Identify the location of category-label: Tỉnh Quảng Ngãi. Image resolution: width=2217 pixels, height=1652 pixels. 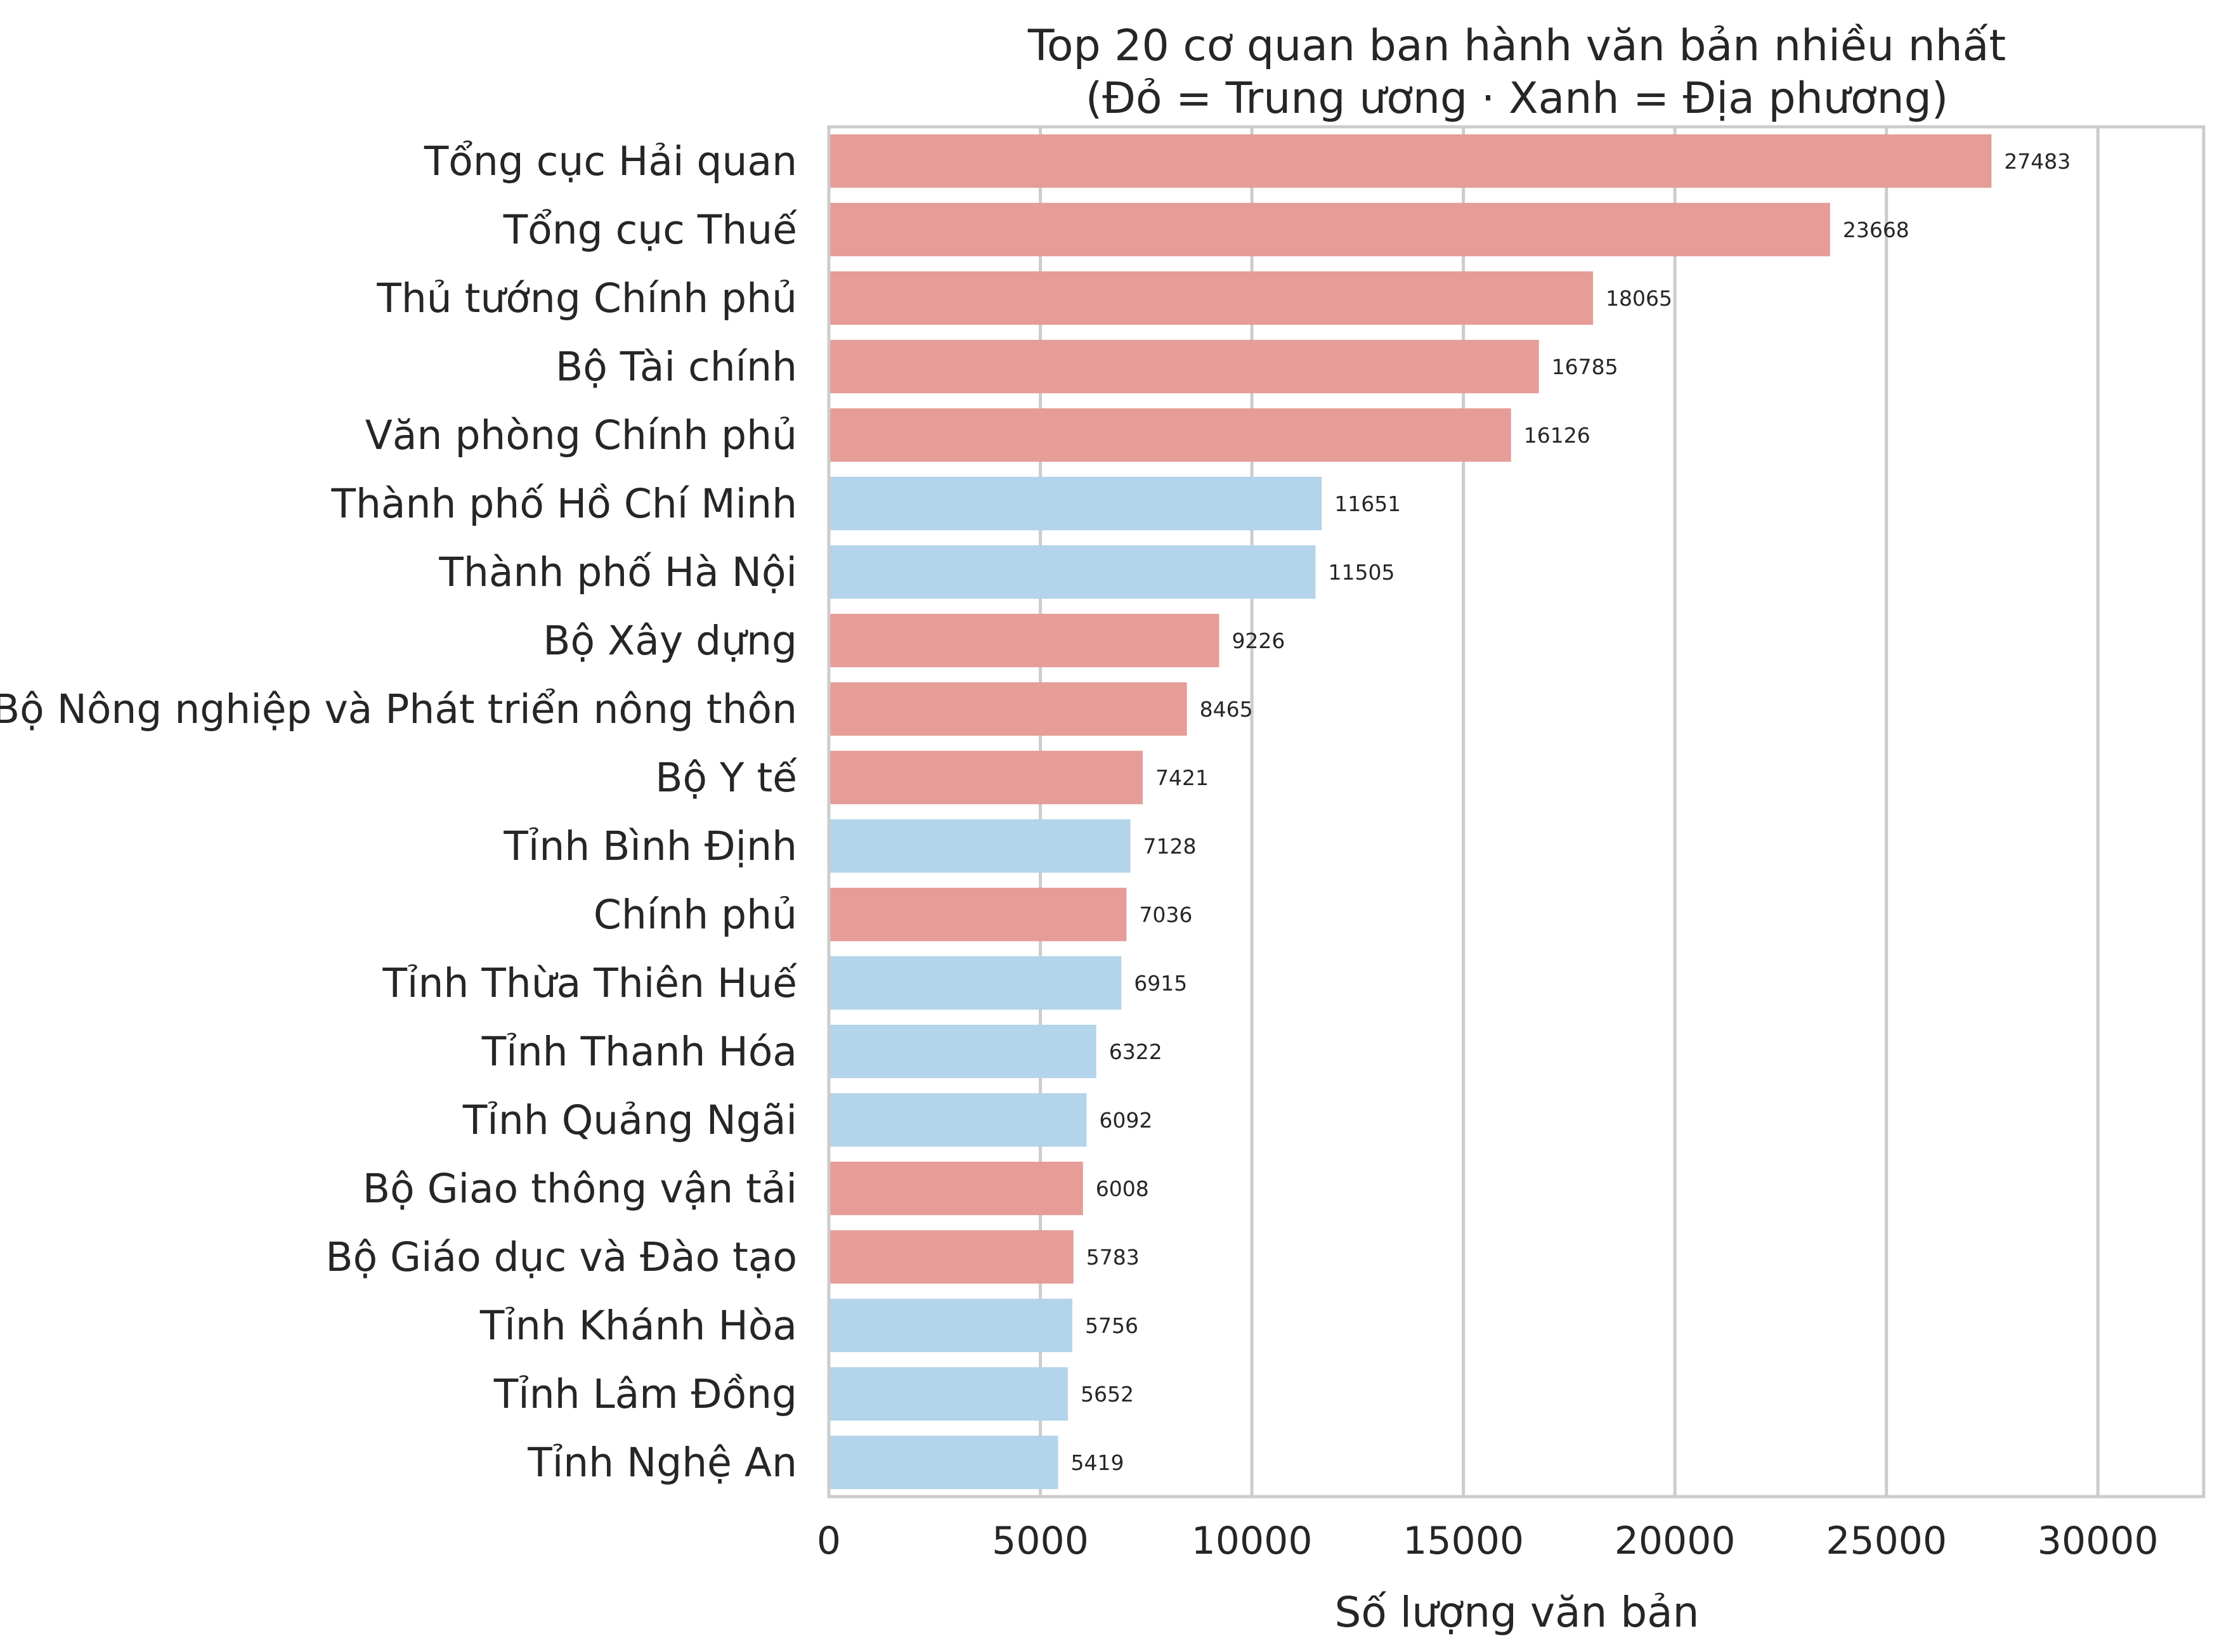
(629, 1120).